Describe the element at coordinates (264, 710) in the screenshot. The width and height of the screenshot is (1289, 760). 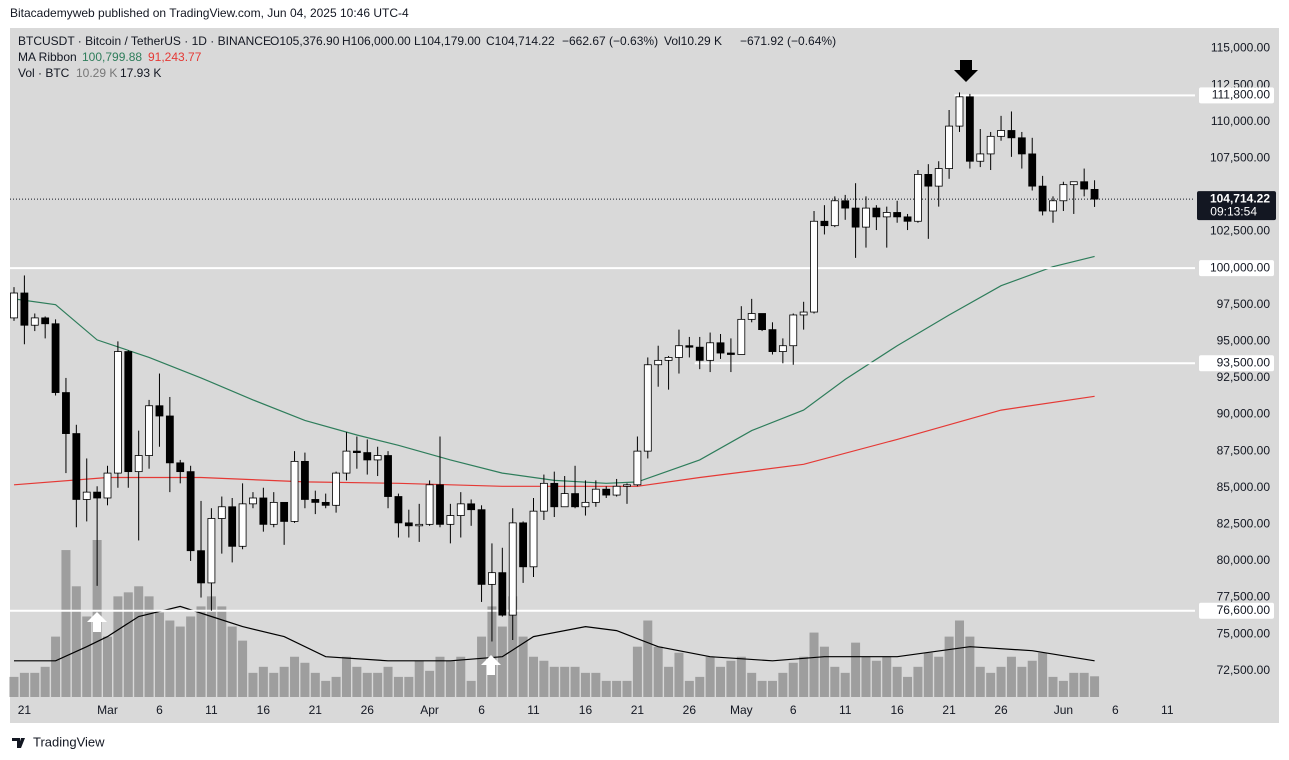
I see `x-tick-label: 16` at that location.